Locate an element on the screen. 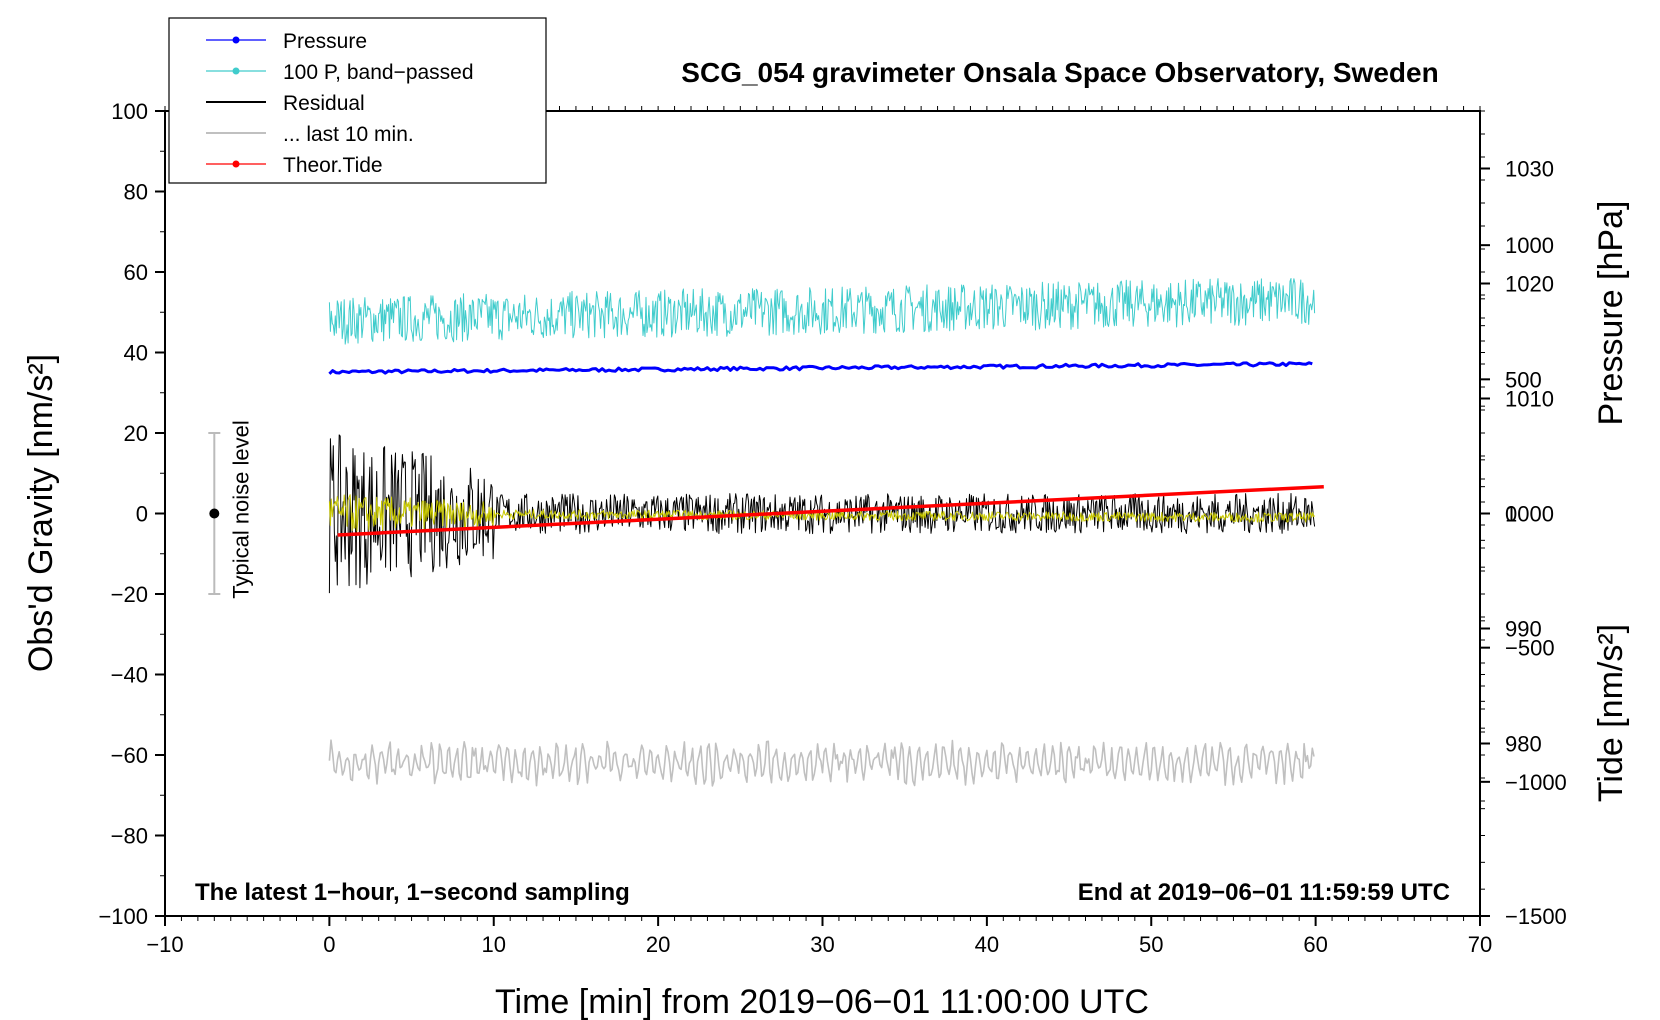  y-axis-title-pressure: Pressure [hPa] is located at coordinates (1611, 313).